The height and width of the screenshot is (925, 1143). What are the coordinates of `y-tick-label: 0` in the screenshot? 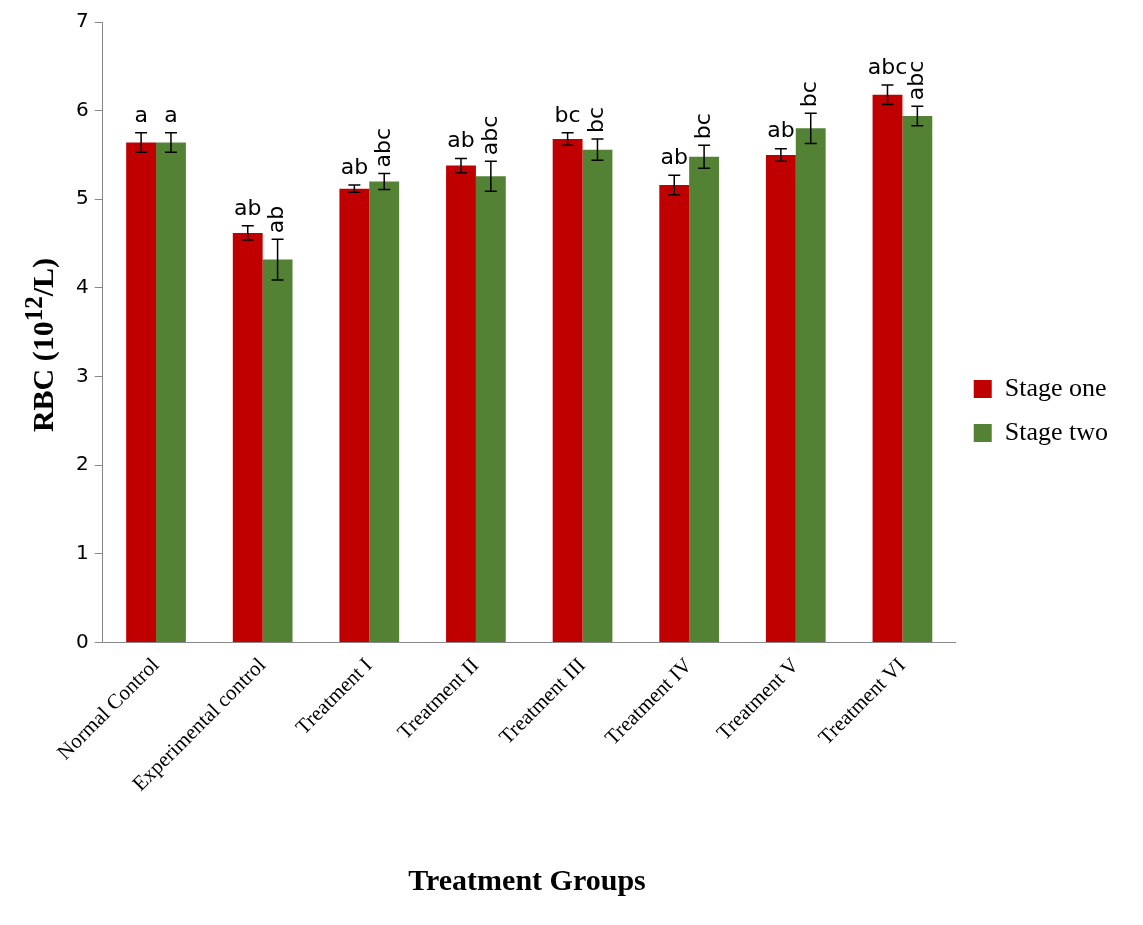 It's located at (82, 640).